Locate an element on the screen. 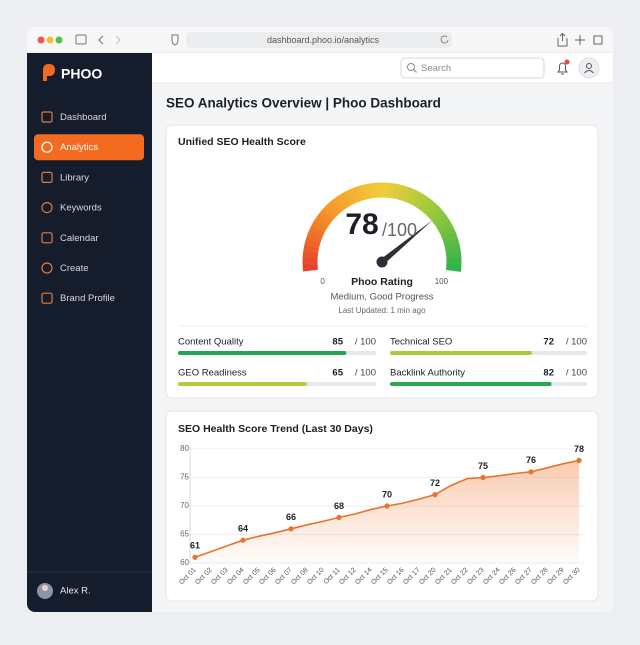  url: dashboard.phoo.io/analytics is located at coordinates (323, 40).